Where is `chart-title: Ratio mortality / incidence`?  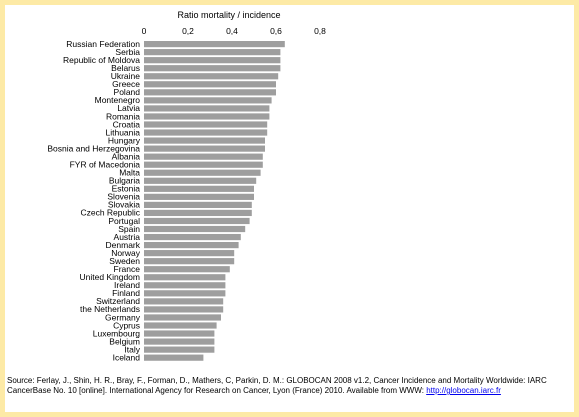 chart-title: Ratio mortality / incidence is located at coordinates (228, 15).